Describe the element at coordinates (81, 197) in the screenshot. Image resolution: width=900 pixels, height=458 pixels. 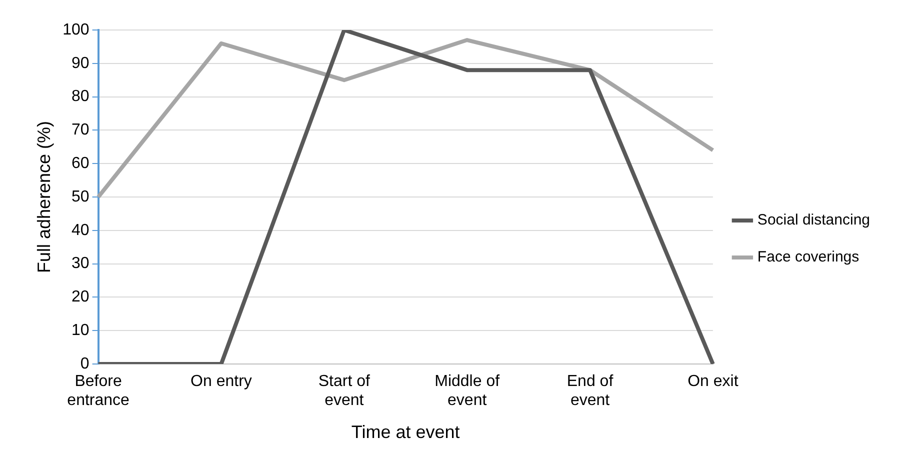
I see `y-tick-label: 50` at that location.